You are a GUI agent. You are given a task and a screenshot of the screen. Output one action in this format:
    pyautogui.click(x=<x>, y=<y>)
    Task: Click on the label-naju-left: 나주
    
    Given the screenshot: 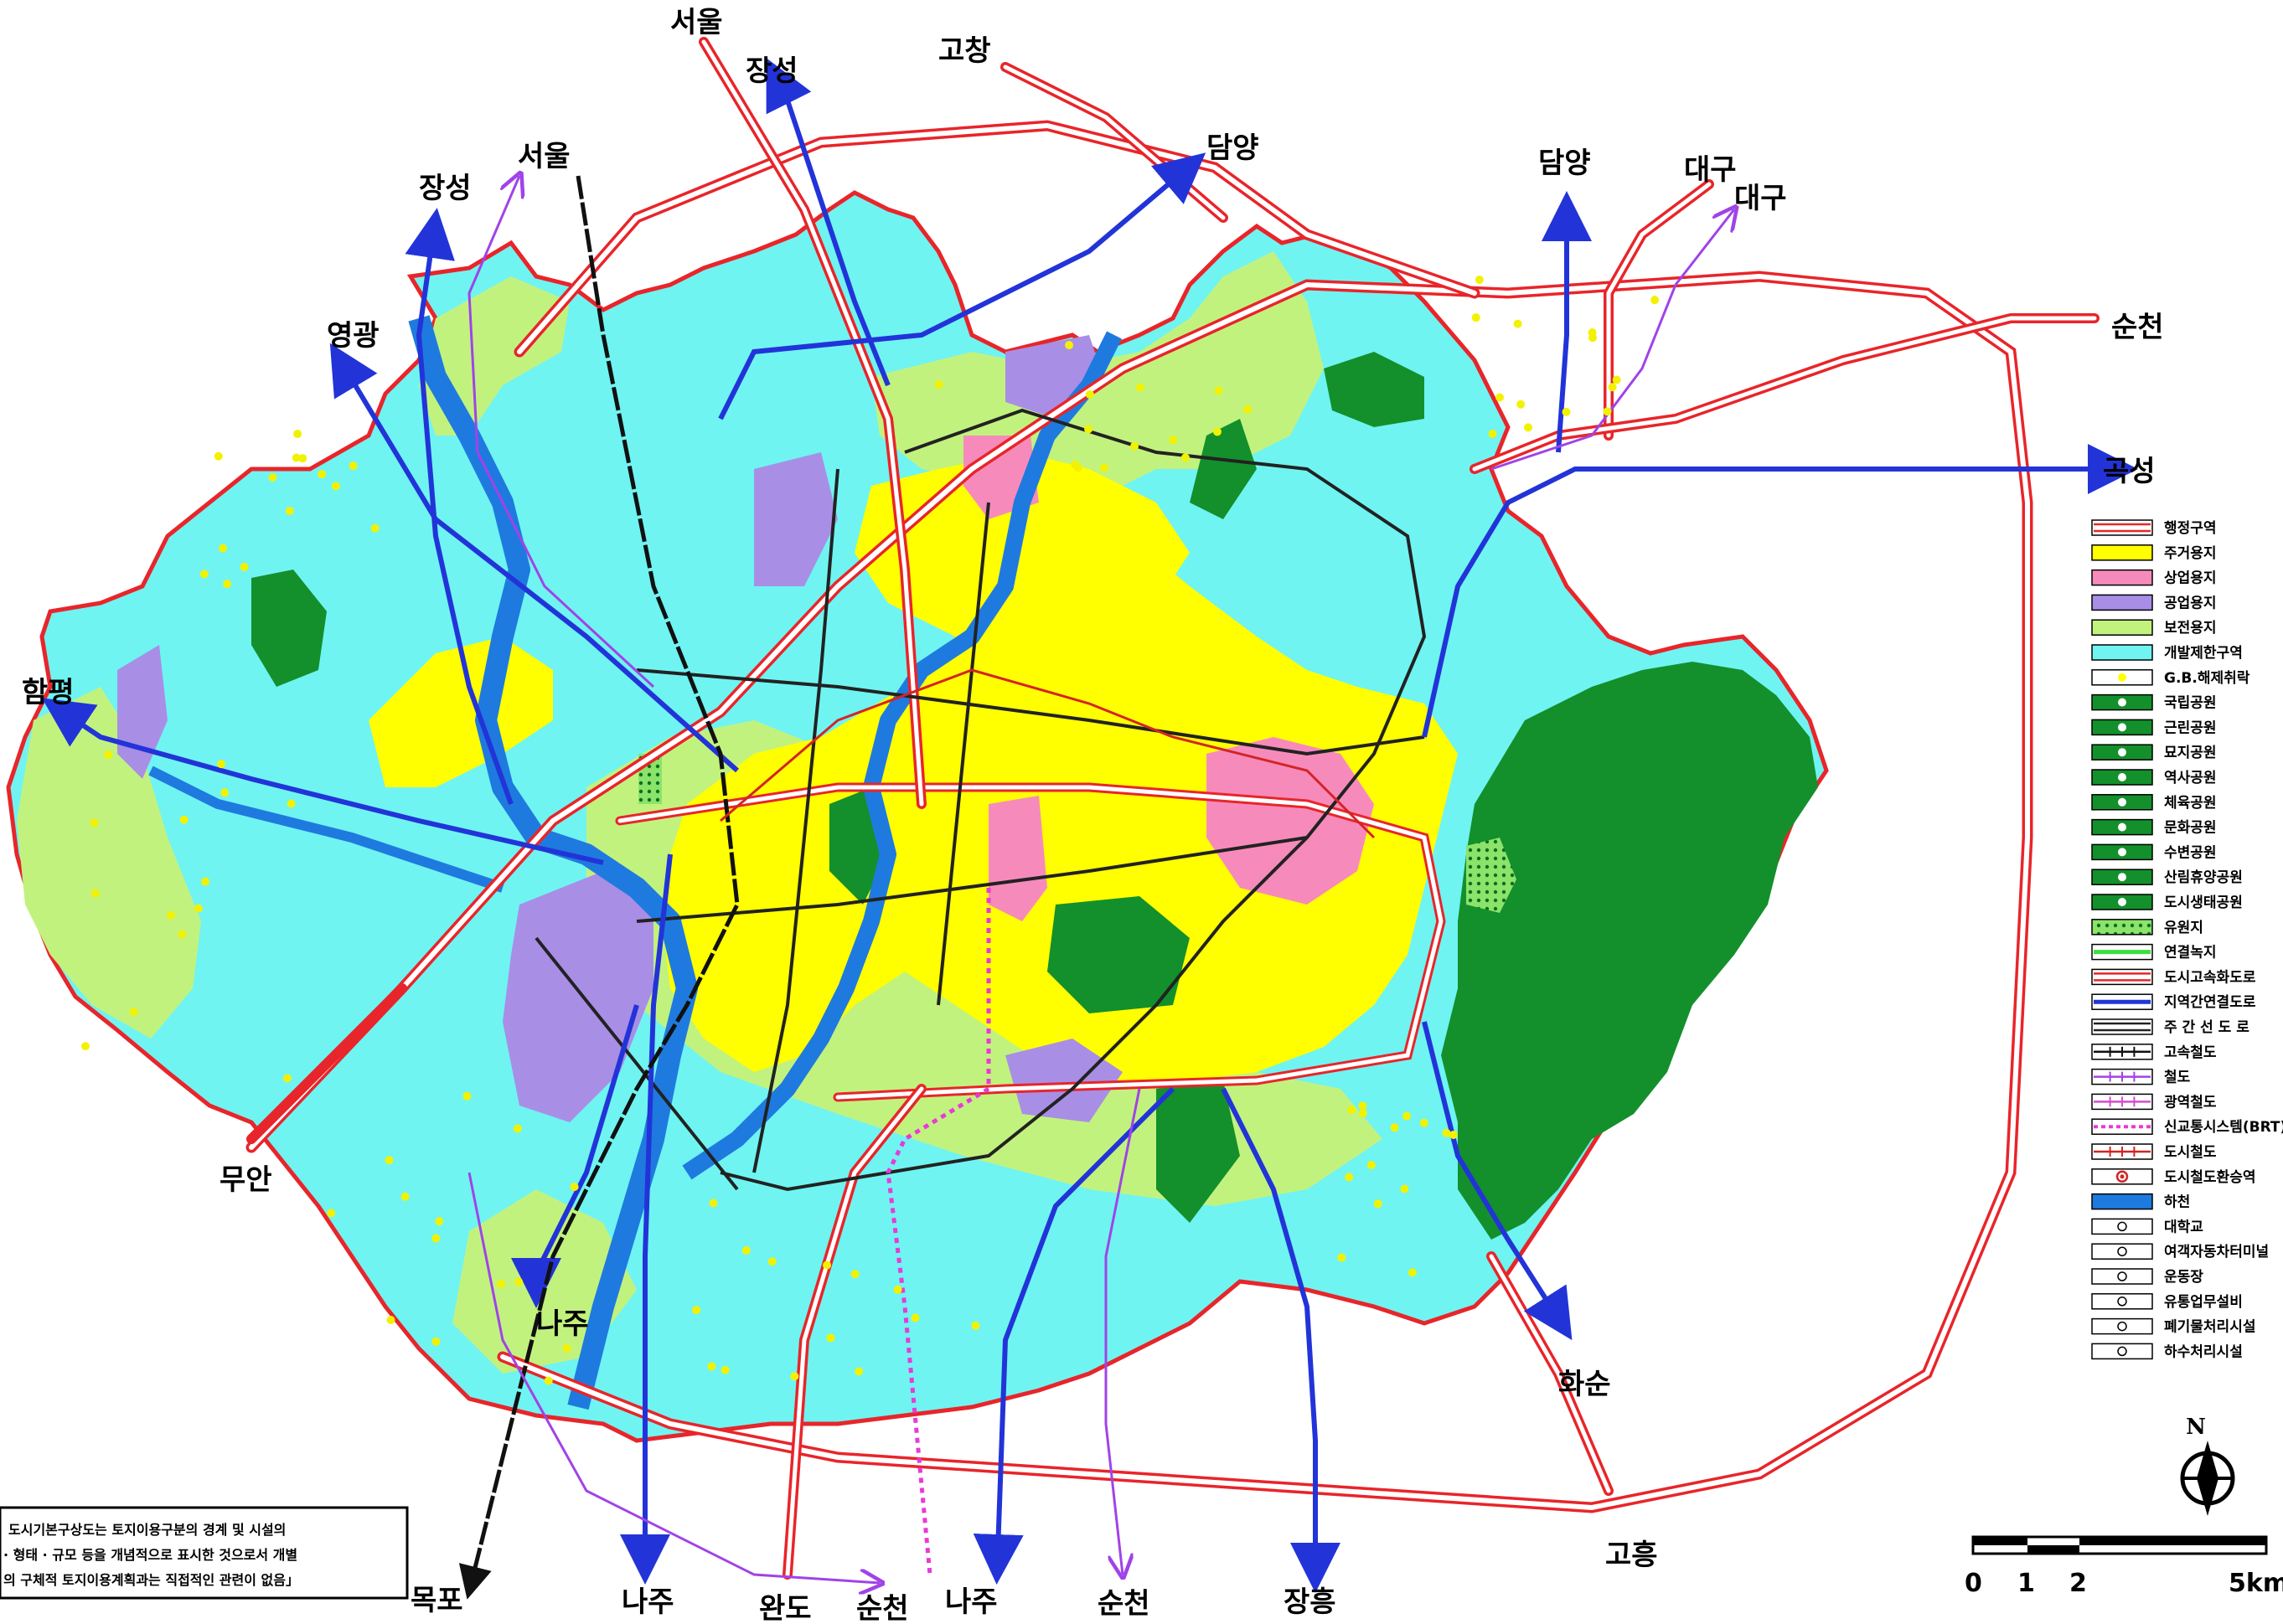 What is the action you would take?
    pyautogui.click(x=562, y=1324)
    